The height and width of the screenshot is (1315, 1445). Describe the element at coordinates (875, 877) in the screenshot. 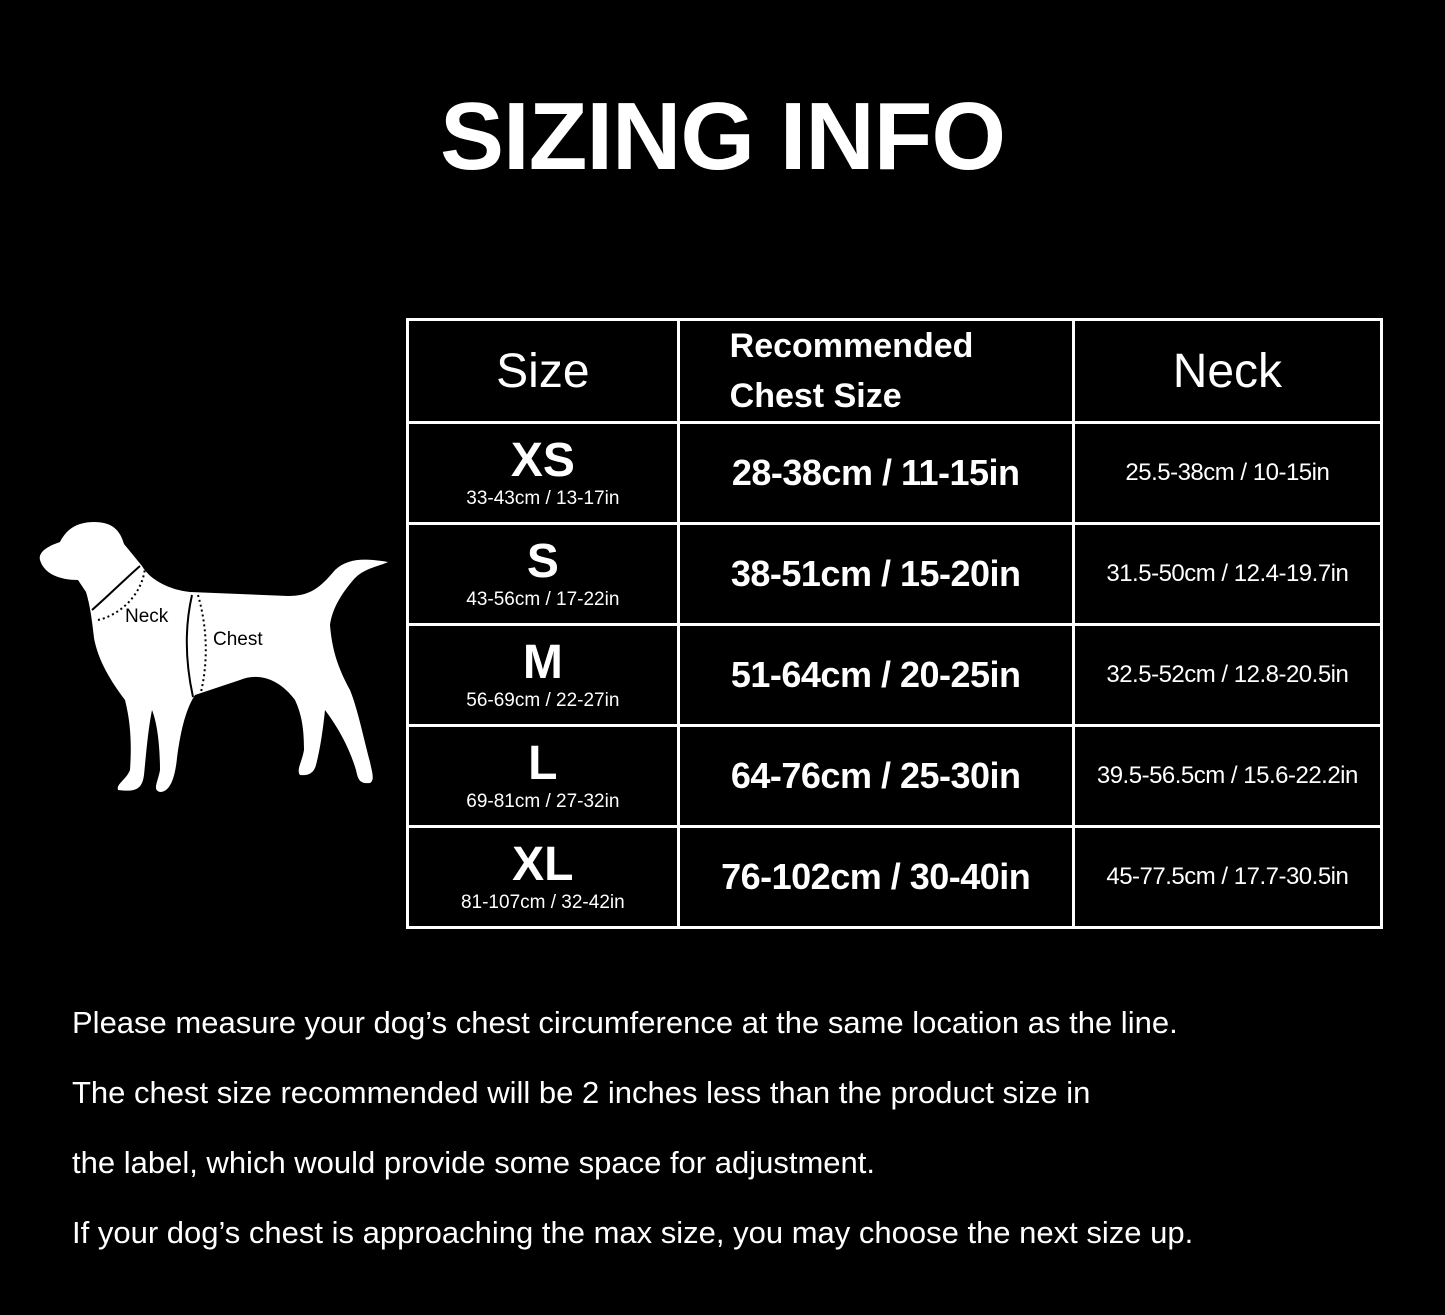

I see `chest-value: 76-102cm / 30-40in` at that location.